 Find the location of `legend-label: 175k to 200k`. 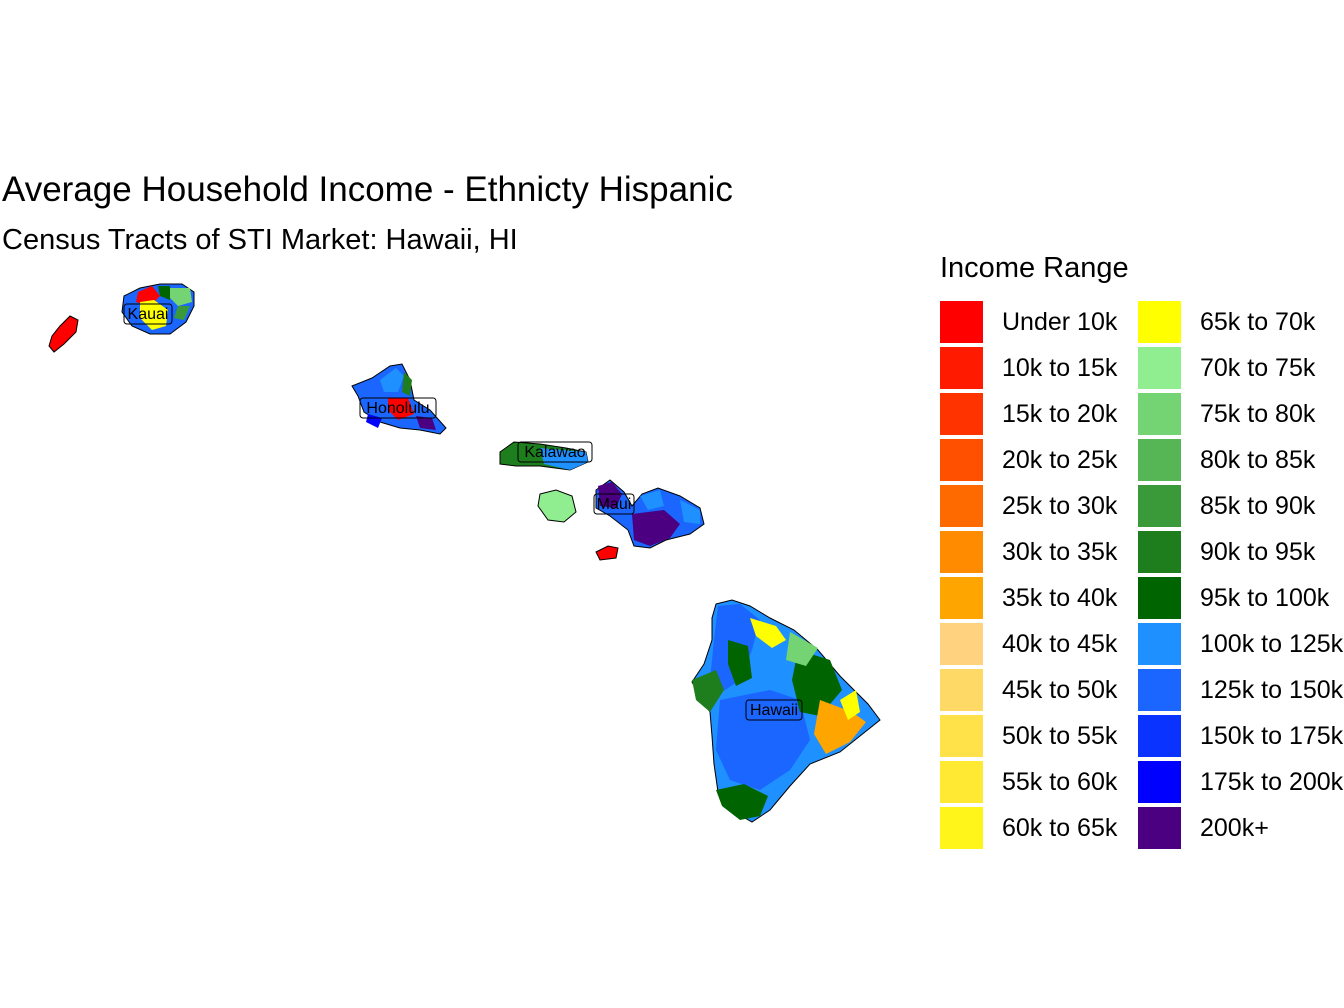

legend-label: 175k to 200k is located at coordinates (1272, 782).